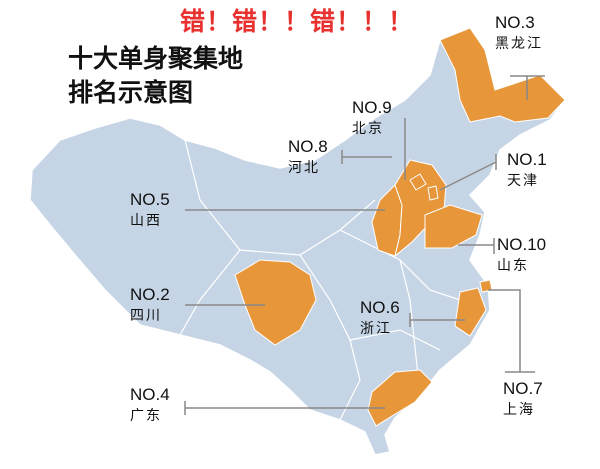 This screenshot has width=600, height=469. I want to click on label-no8: NO.8 河北, so click(308, 156).